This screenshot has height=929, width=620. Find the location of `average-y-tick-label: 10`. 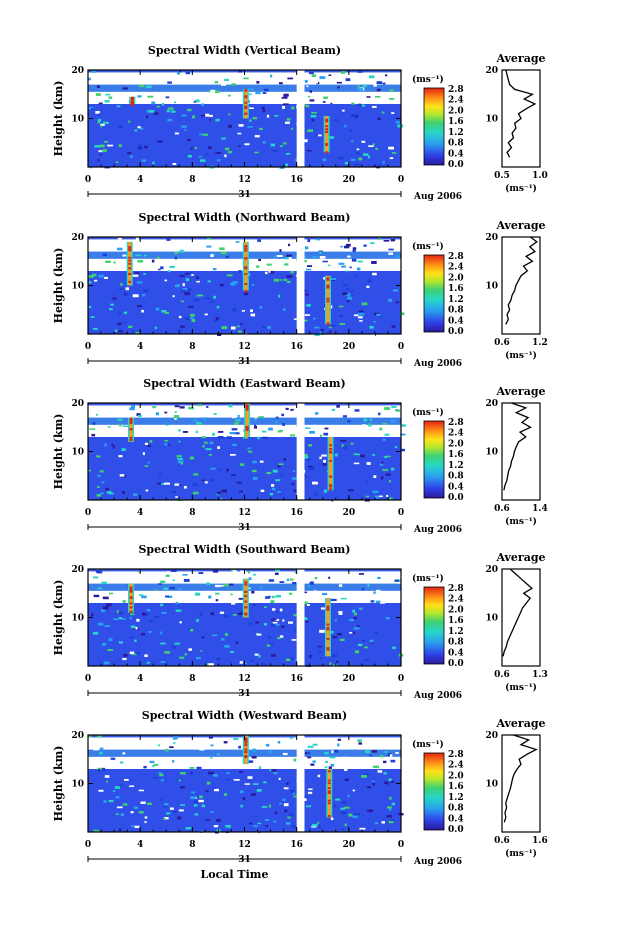

average-y-tick-label: 10 is located at coordinates (491, 453).